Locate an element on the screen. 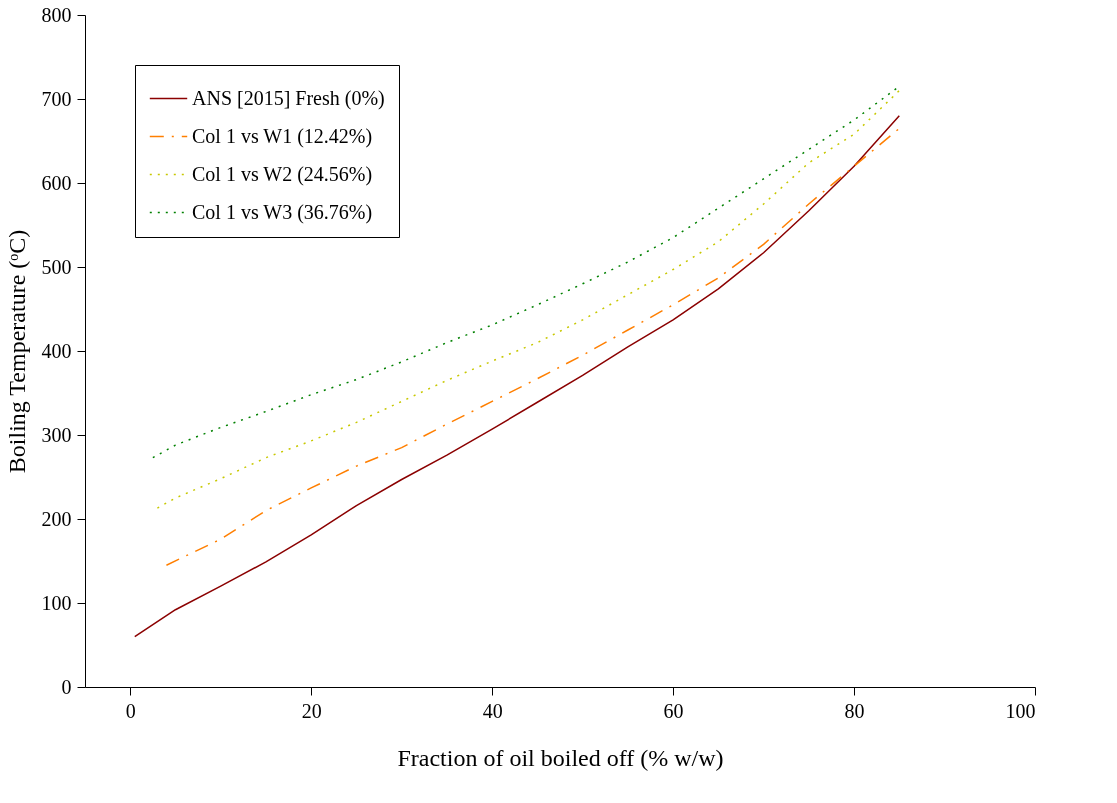 The image size is (1117, 803). x-tick-label: 40 is located at coordinates (492, 710).